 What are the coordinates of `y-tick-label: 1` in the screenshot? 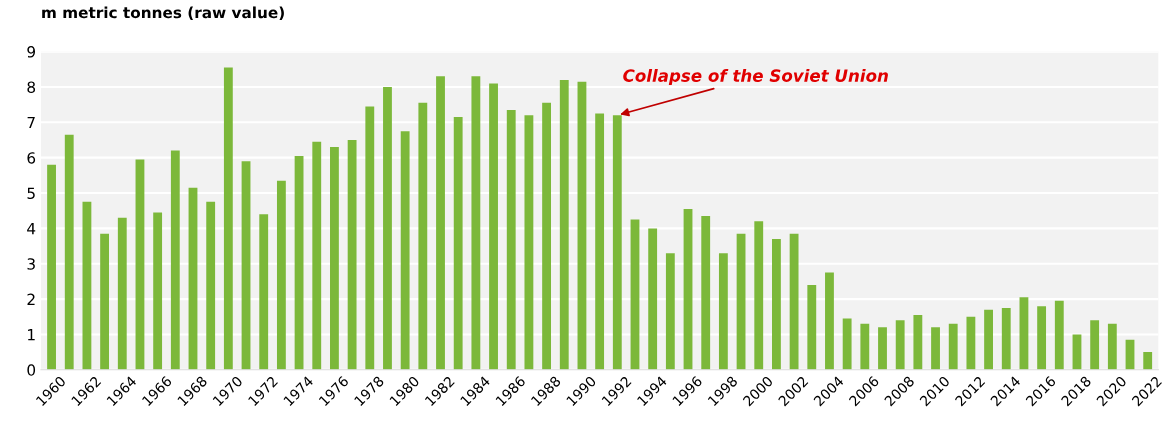 It's located at (31, 335).